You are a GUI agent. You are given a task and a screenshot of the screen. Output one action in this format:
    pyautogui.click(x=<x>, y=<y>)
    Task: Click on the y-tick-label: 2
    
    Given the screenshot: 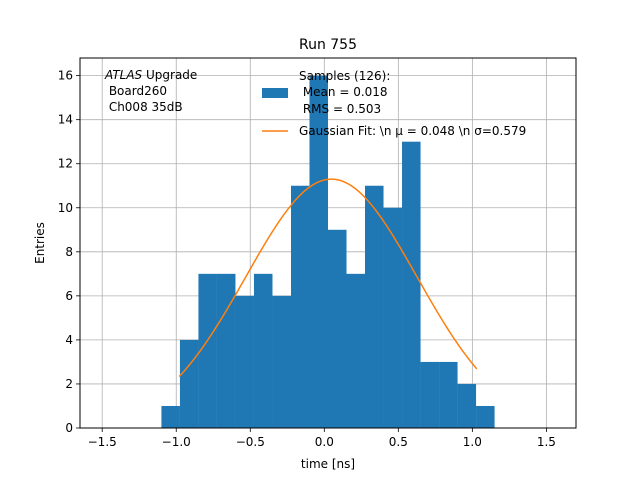 What is the action you would take?
    pyautogui.click(x=69, y=384)
    